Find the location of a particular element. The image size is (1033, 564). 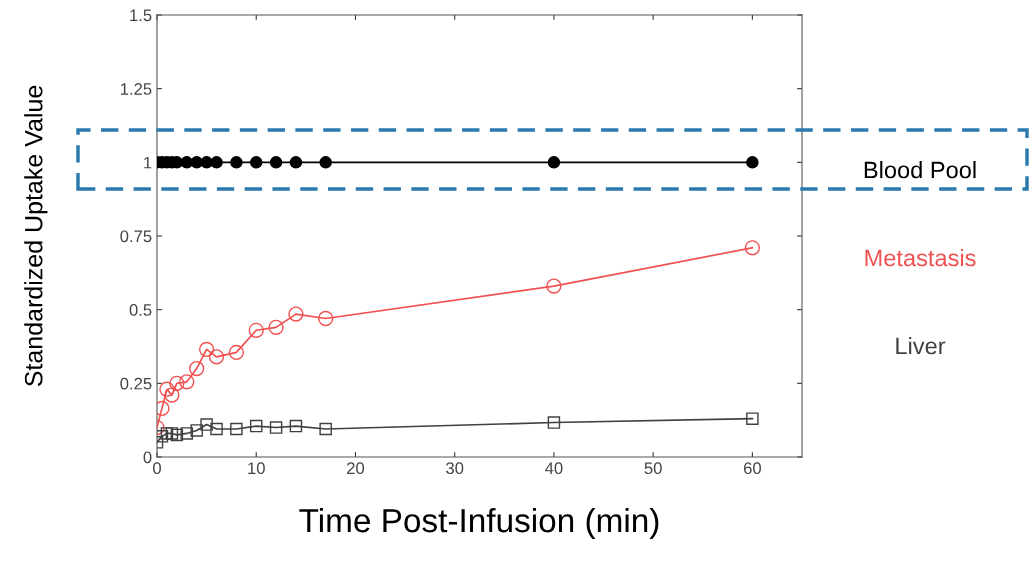

x-tick-label: 50 is located at coordinates (653, 468).